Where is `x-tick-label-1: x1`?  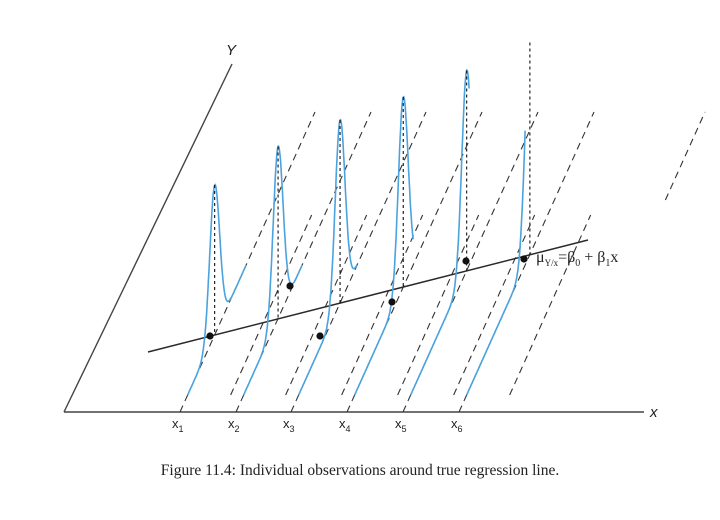 x-tick-label-1: x1 is located at coordinates (178, 425).